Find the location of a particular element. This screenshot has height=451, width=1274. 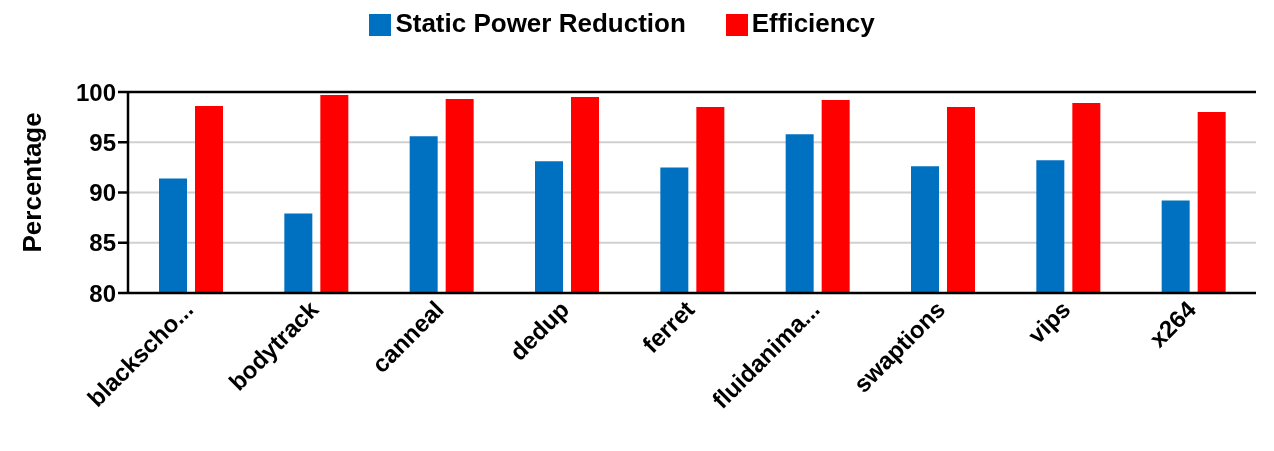

x-tick-label: vips is located at coordinates (1049, 322).